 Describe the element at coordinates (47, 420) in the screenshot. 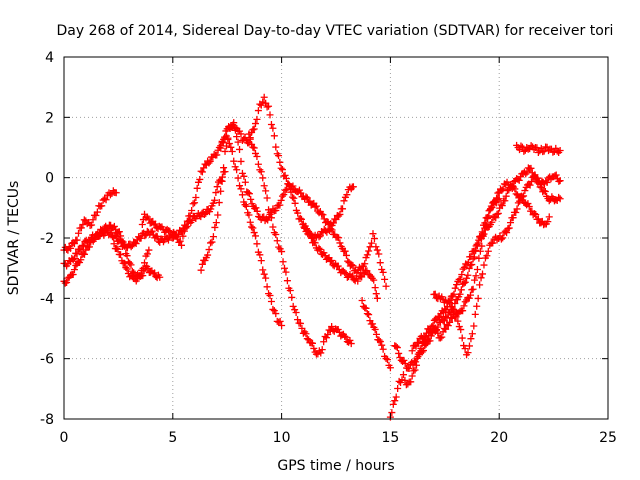

I see `y-tick-label: -8` at that location.